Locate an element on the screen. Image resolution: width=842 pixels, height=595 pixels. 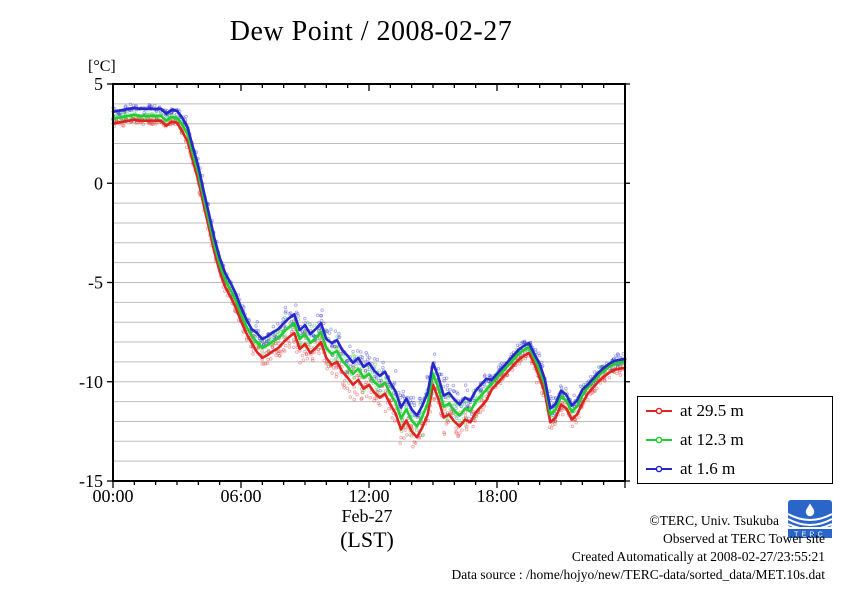
blue-line-sample-icon is located at coordinates (659, 468).